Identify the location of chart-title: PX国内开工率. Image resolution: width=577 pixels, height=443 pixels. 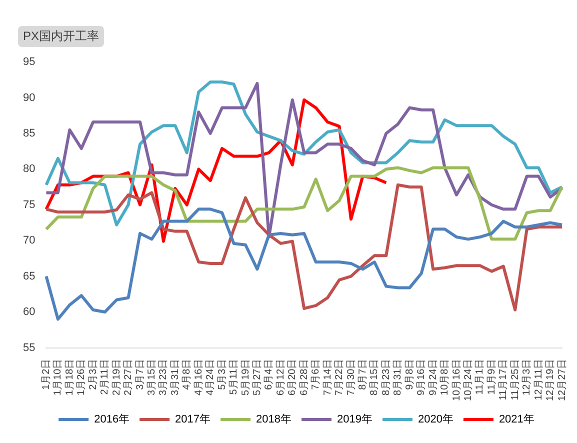
(61, 36).